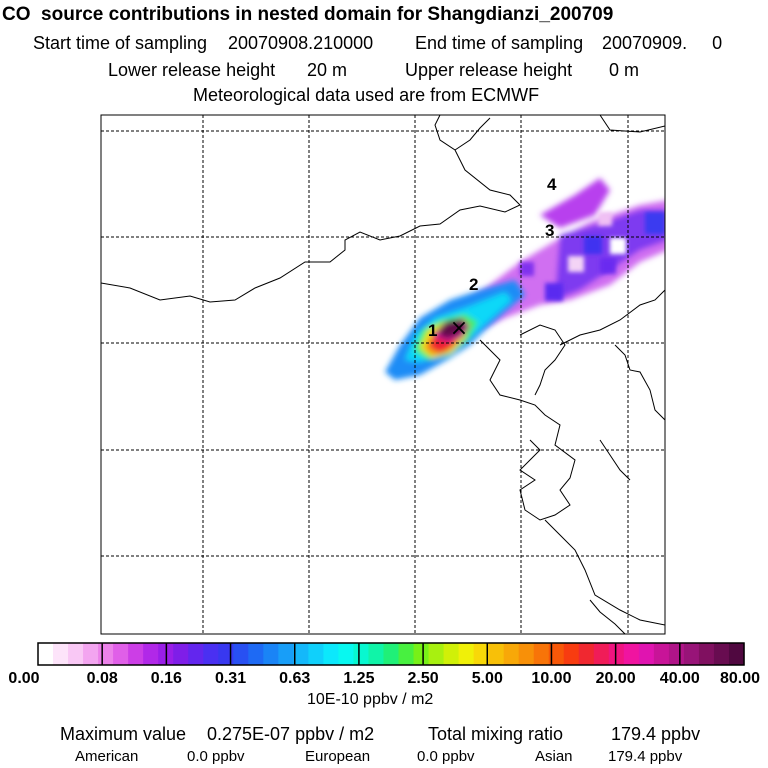 This screenshot has width=768, height=768. What do you see at coordinates (230, 678) in the screenshot?
I see `colorbar-tick-label: 0.31` at bounding box center [230, 678].